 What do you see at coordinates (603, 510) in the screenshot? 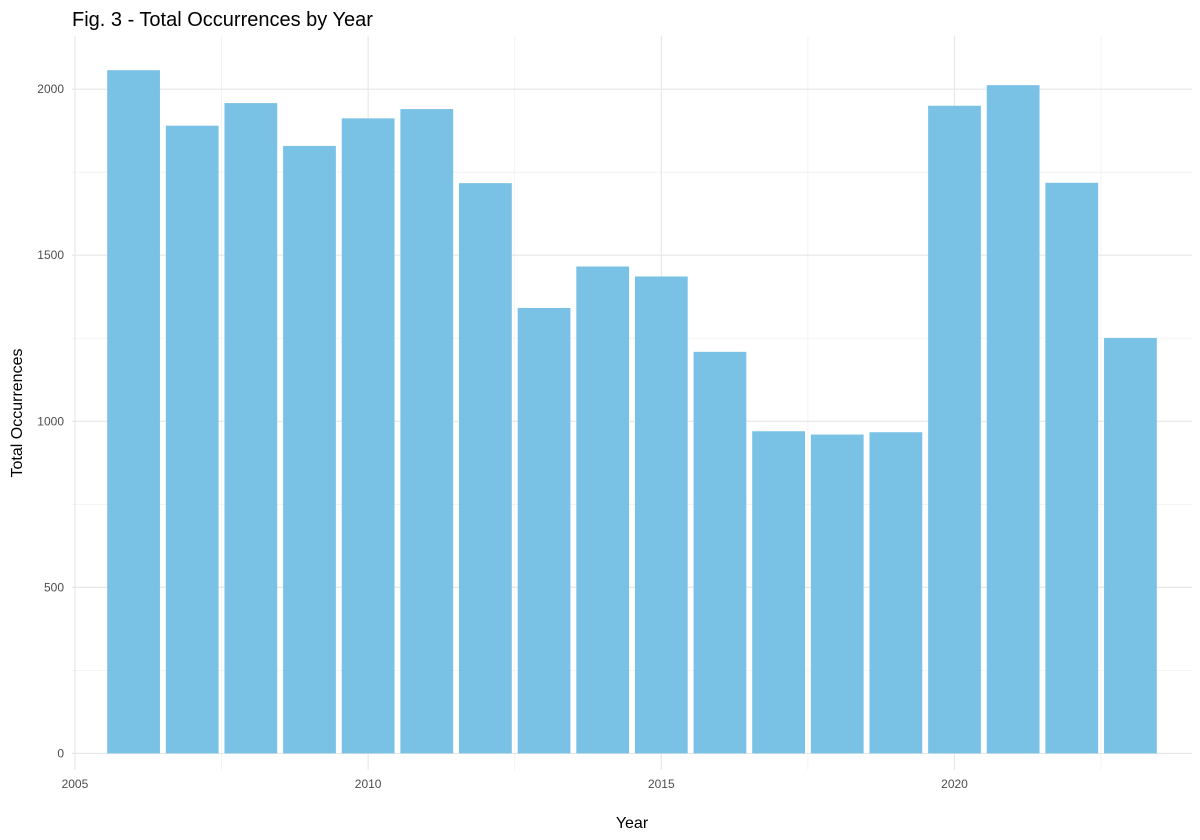
I see `bar-2014` at bounding box center [603, 510].